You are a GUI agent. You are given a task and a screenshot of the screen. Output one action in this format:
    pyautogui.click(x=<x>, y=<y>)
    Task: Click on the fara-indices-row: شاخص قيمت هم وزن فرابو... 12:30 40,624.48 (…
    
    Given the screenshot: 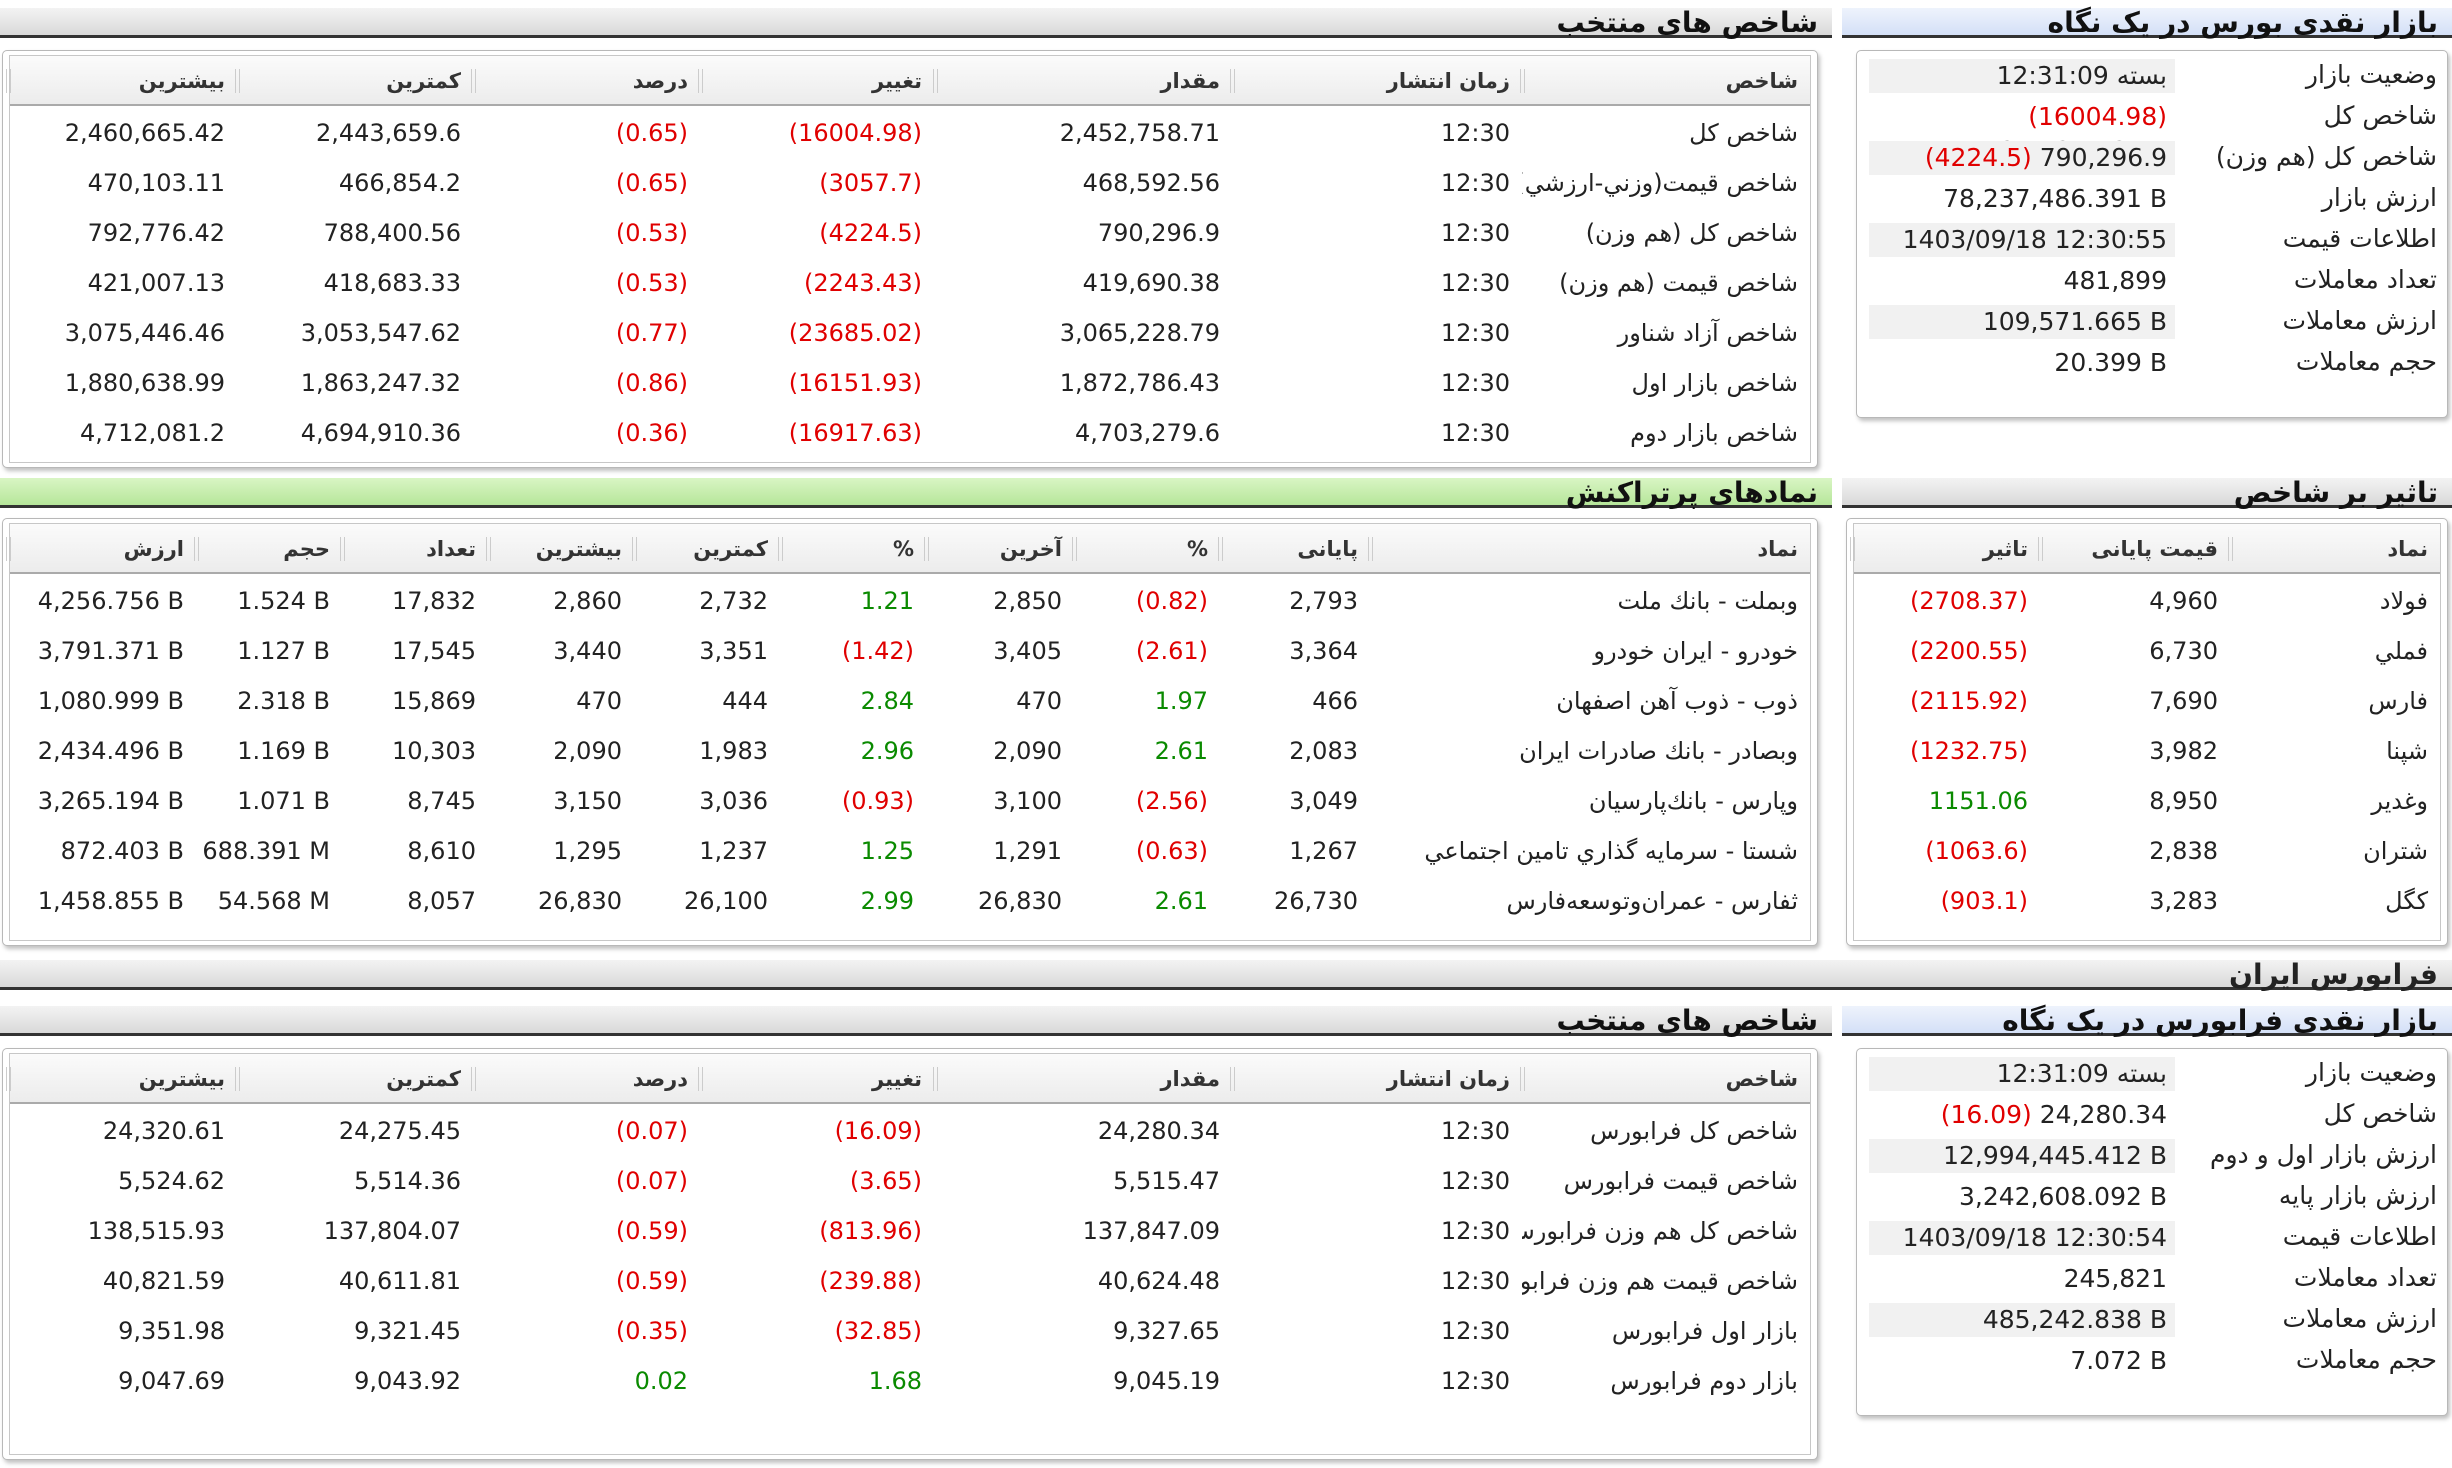 What is the action you would take?
    pyautogui.click(x=910, y=1281)
    